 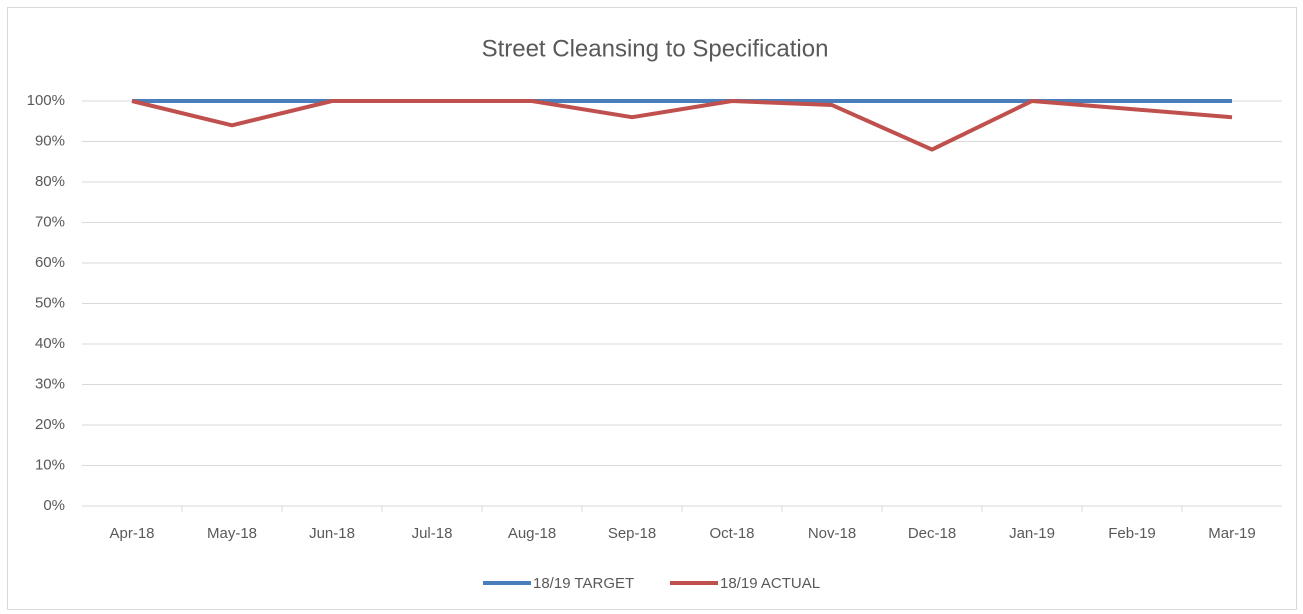 What do you see at coordinates (583, 583) in the screenshot?
I see `legend-label: 18/19 TARGET` at bounding box center [583, 583].